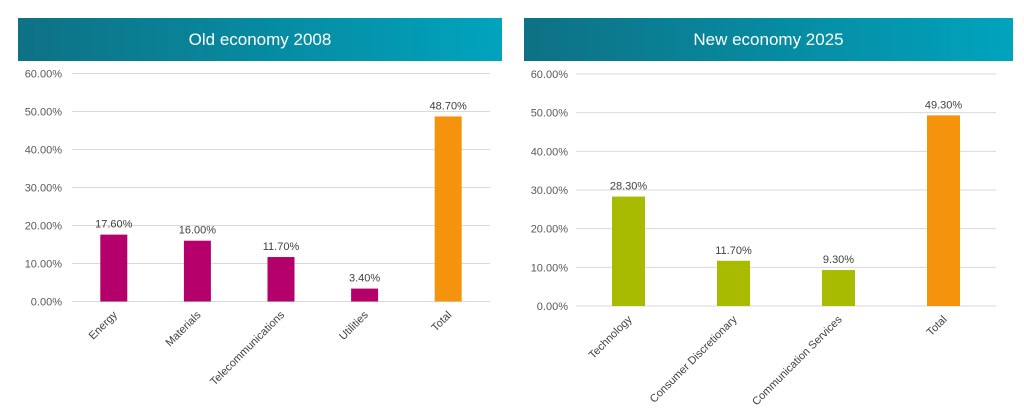 This screenshot has height=419, width=1024. Describe the element at coordinates (797, 360) in the screenshot. I see `new-economy-x-tick-label-communication-services: Communication Services` at that location.